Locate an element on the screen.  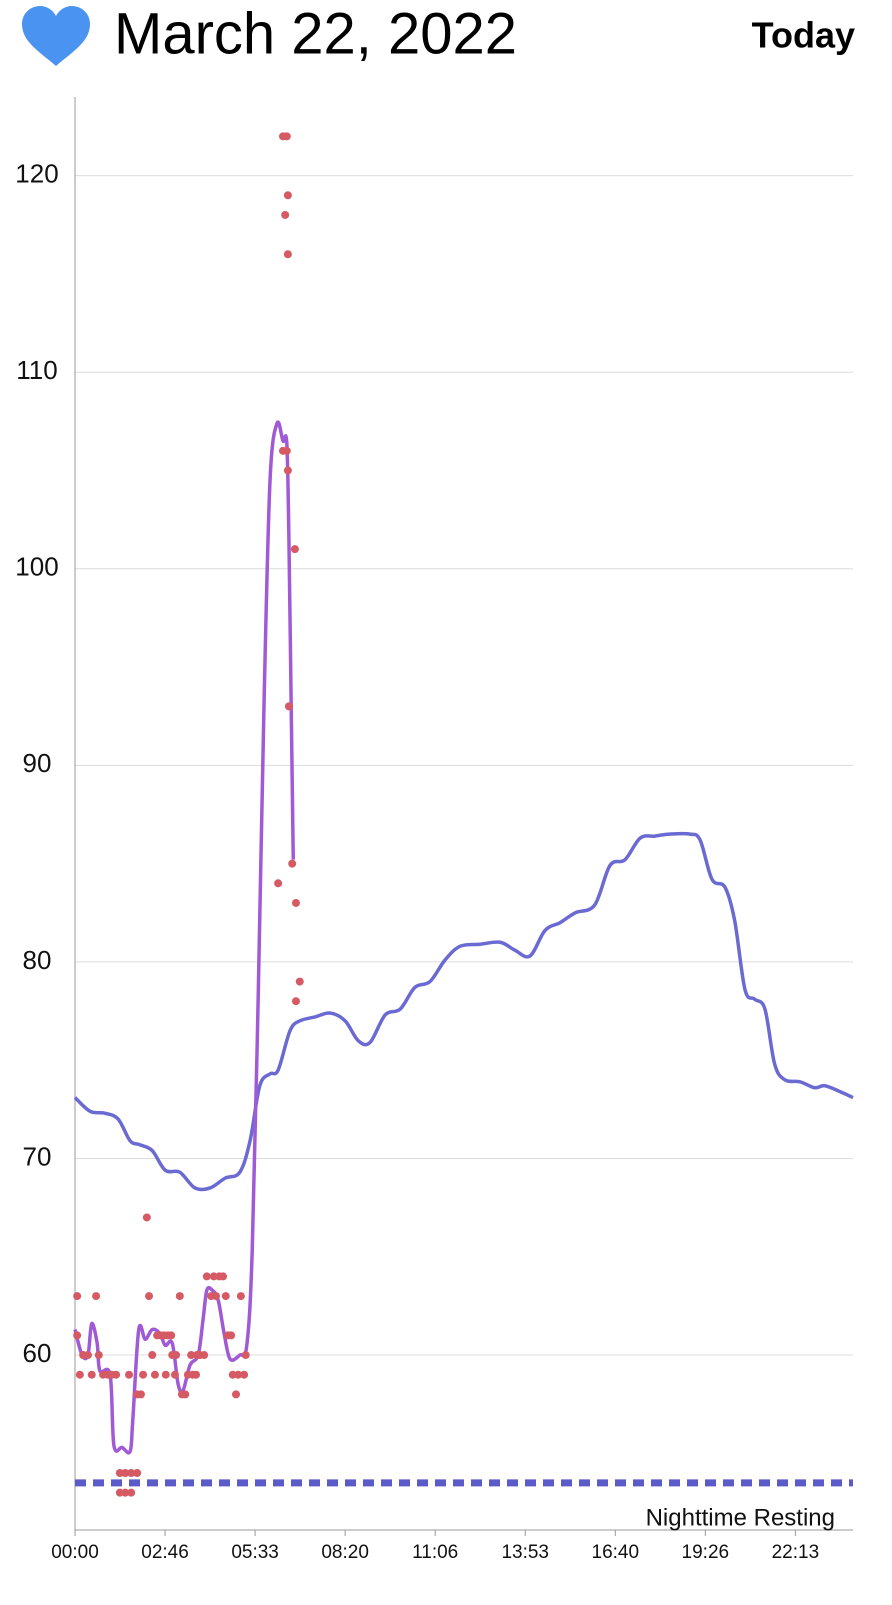
heart-icon is located at coordinates (56, 36).